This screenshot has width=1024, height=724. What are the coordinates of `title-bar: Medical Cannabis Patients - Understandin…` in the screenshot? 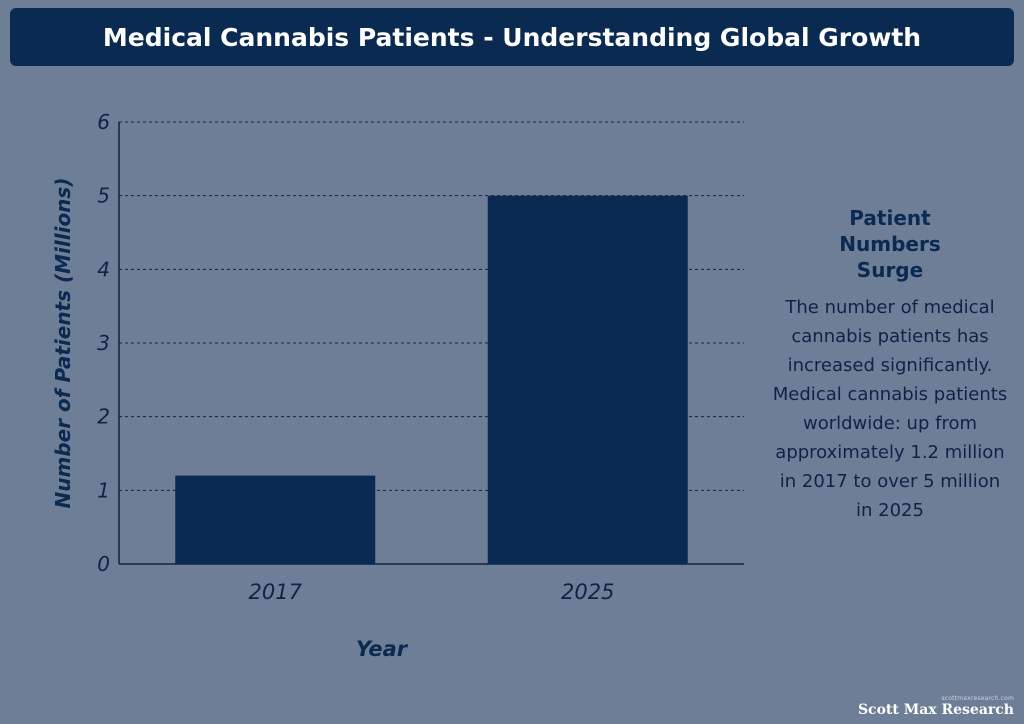 It's located at (512, 37).